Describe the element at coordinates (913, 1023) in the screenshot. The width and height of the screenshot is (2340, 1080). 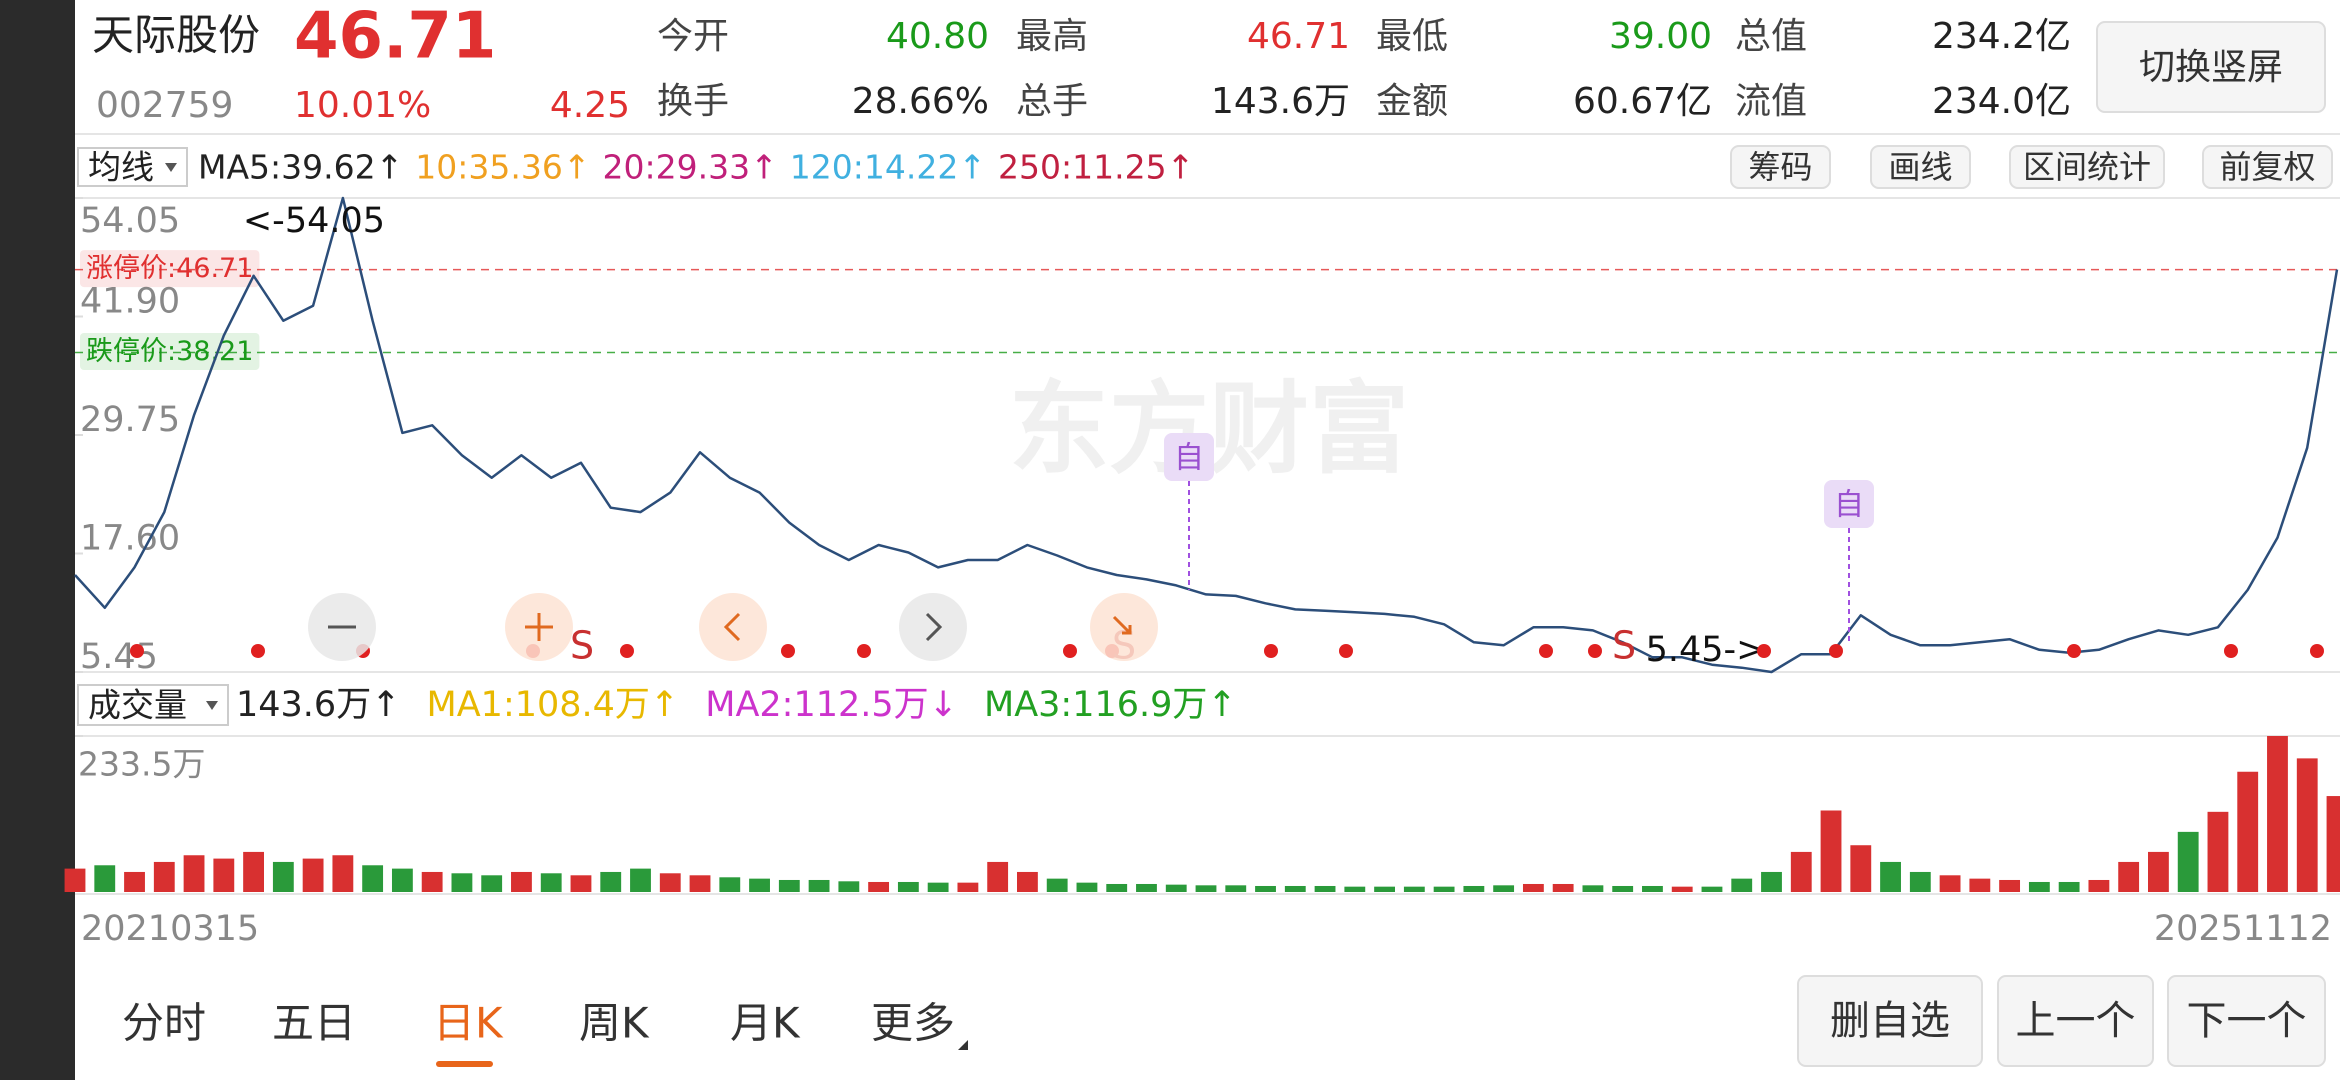
I see `tab: 更多` at that location.